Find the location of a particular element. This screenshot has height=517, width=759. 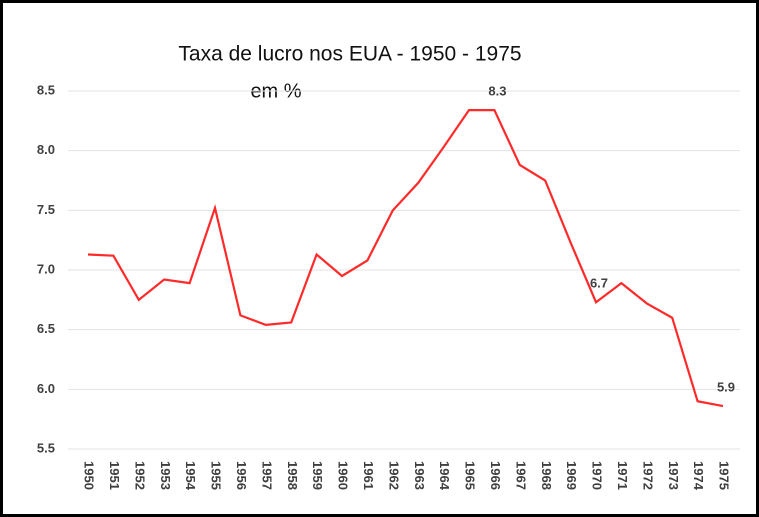

data-label: 5.9 is located at coordinates (726, 386).